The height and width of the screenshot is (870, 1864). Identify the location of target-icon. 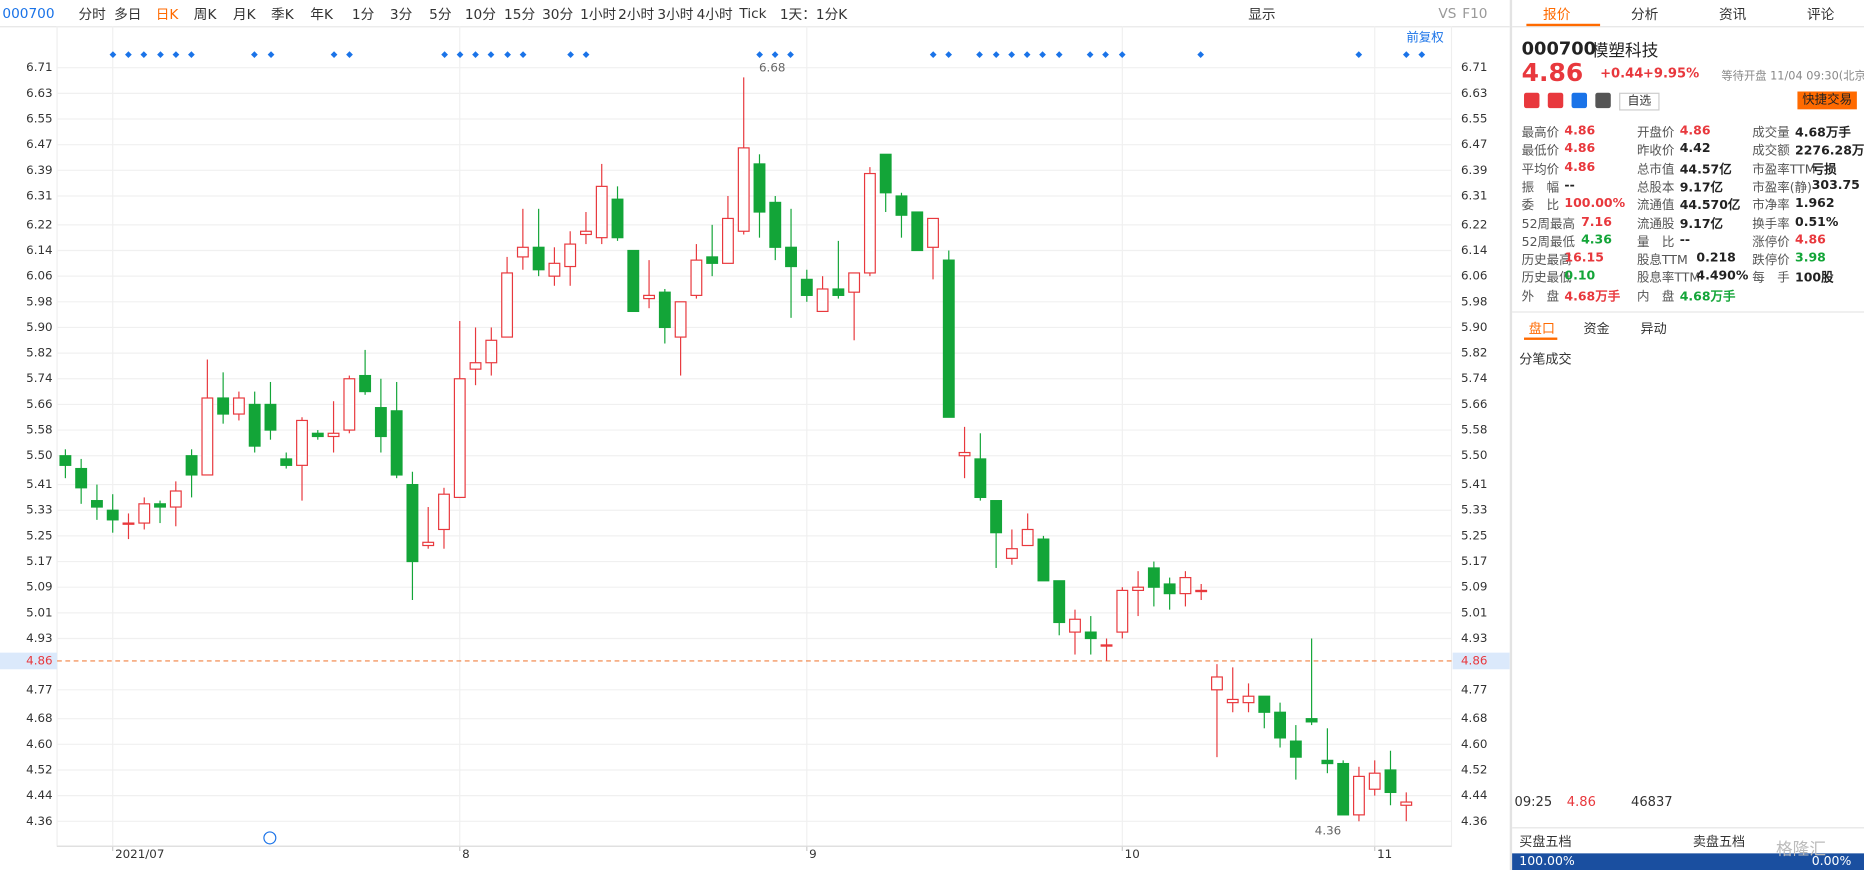
(270, 838).